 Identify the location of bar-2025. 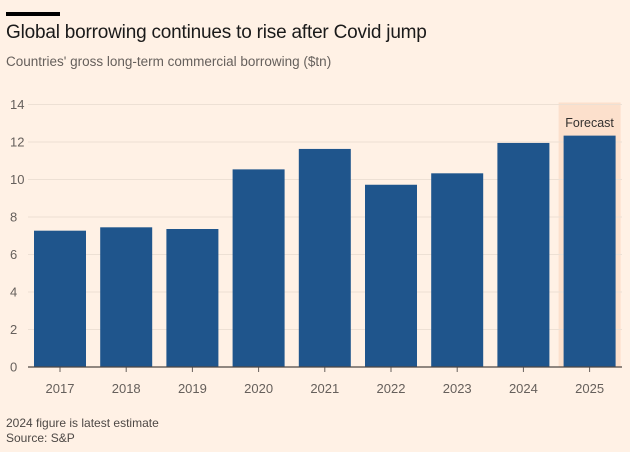
(589, 251).